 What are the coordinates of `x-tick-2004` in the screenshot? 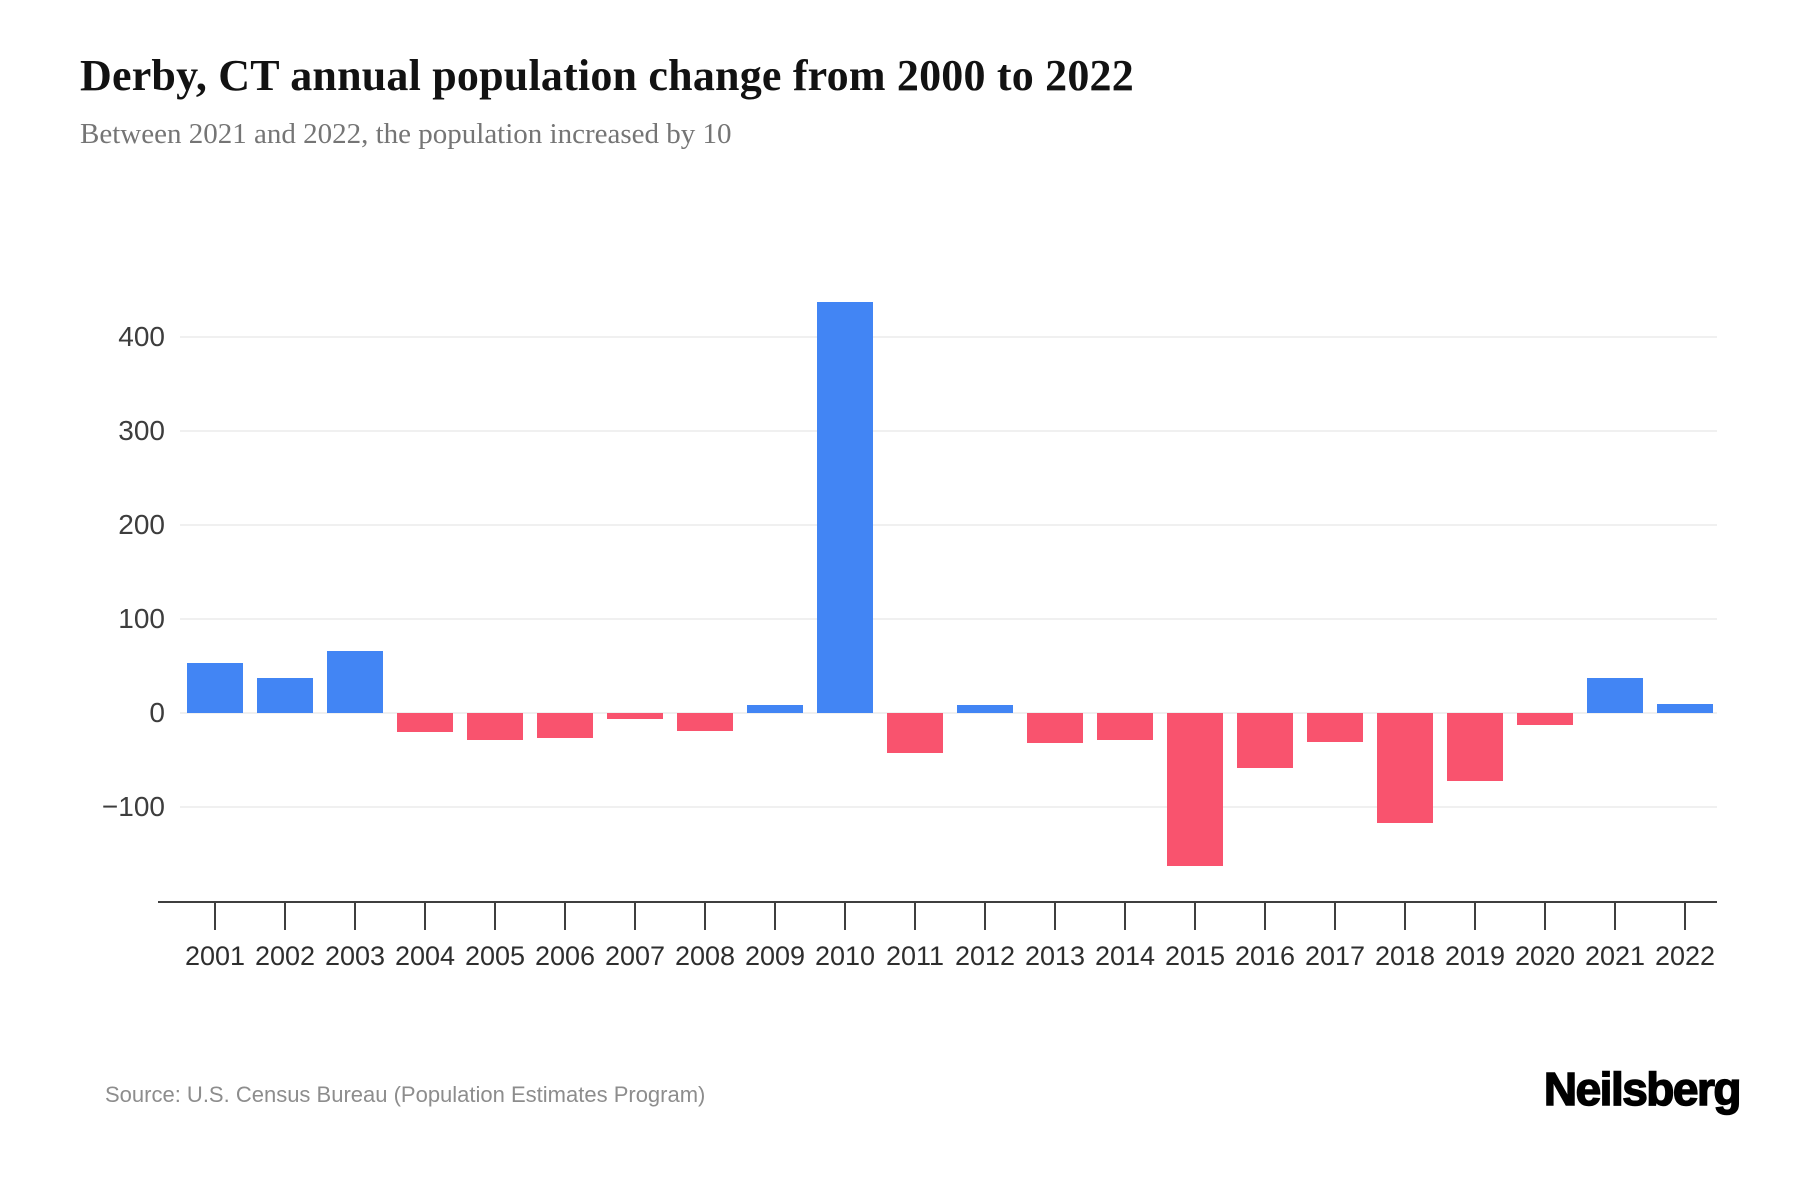 It's located at (425, 916).